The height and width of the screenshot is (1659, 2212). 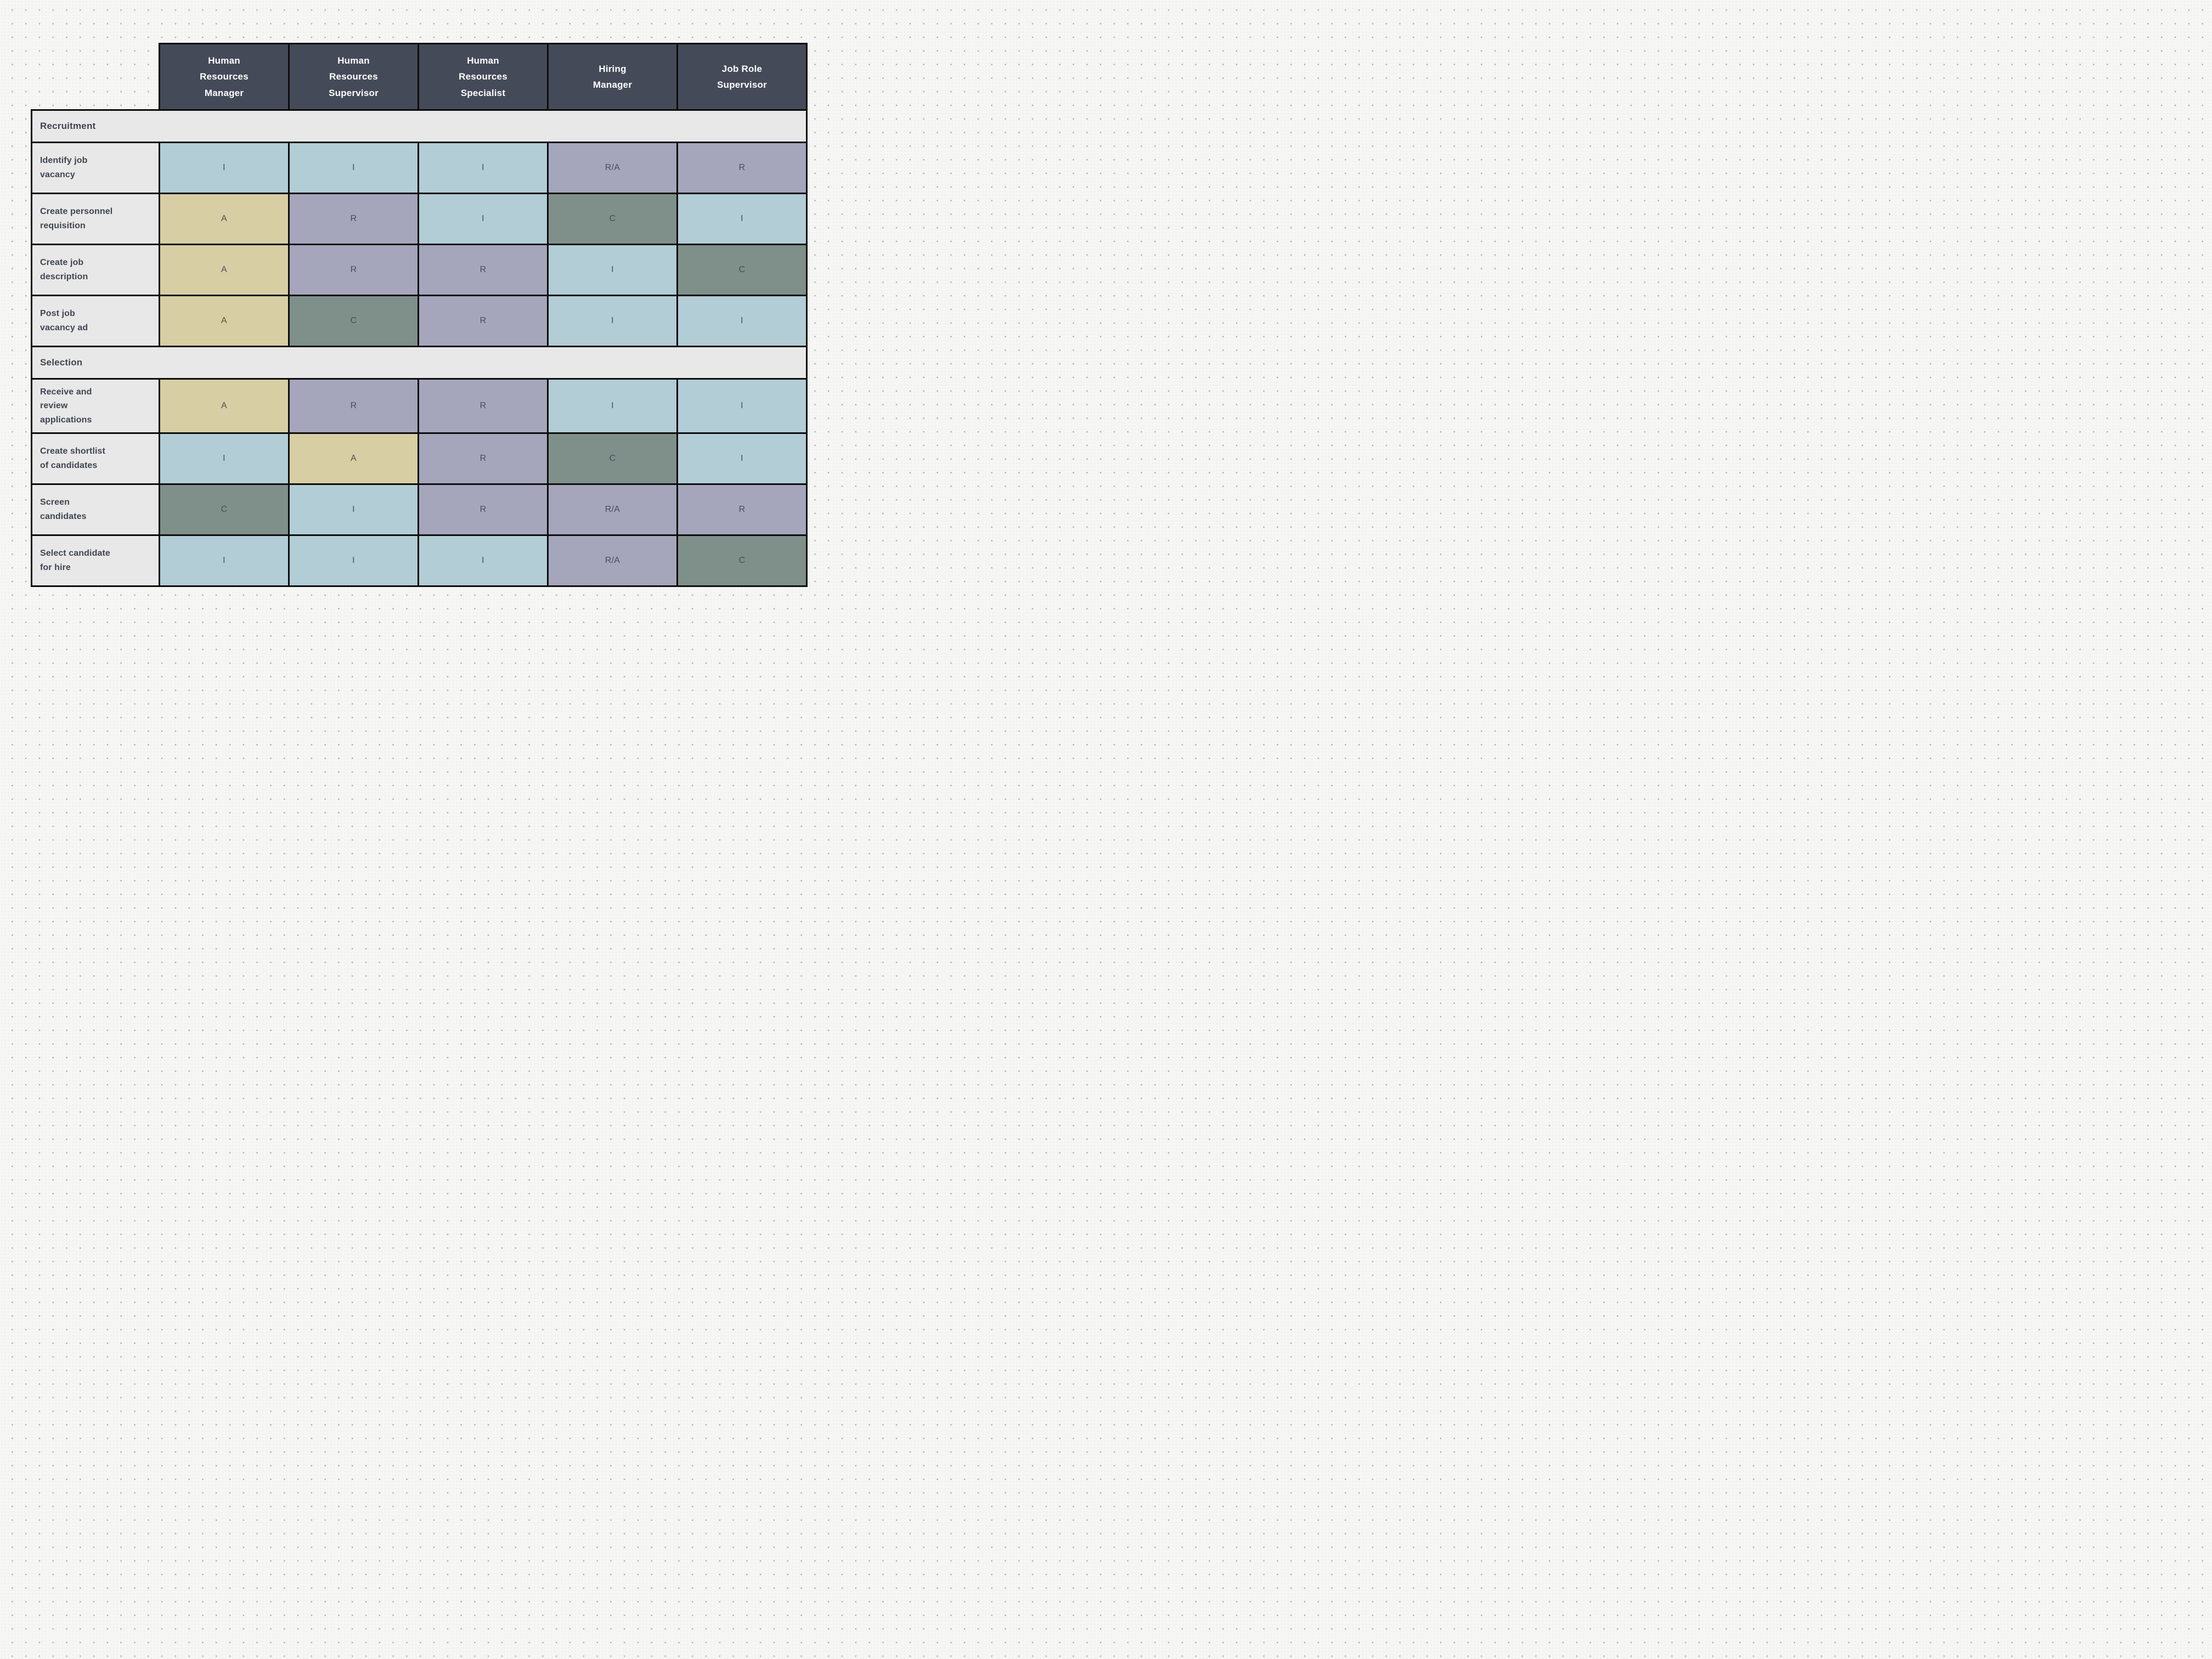 What do you see at coordinates (225, 77) in the screenshot?
I see `column-header-hr-manager: Human Resources Manager` at bounding box center [225, 77].